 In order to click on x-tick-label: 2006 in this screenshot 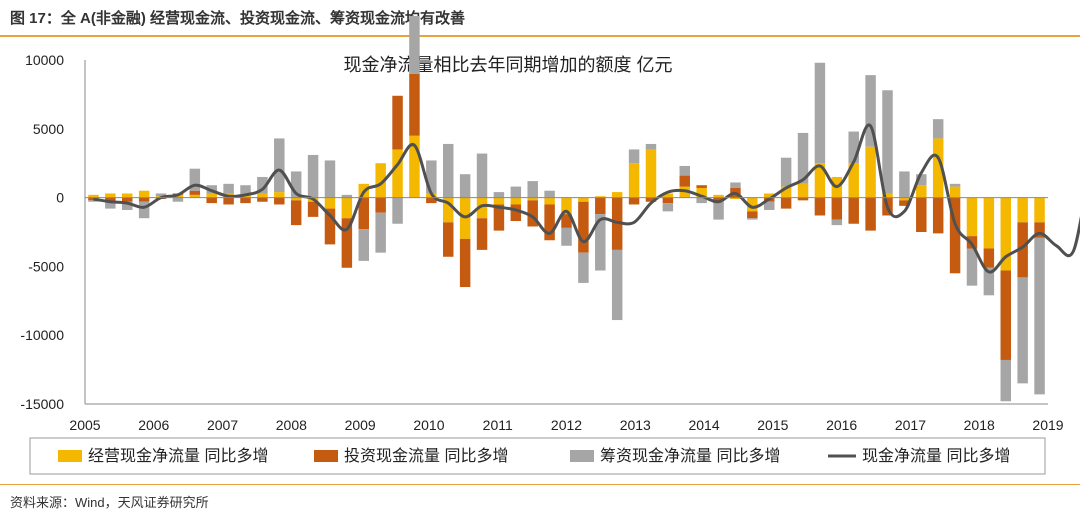, I will do `click(153, 425)`.